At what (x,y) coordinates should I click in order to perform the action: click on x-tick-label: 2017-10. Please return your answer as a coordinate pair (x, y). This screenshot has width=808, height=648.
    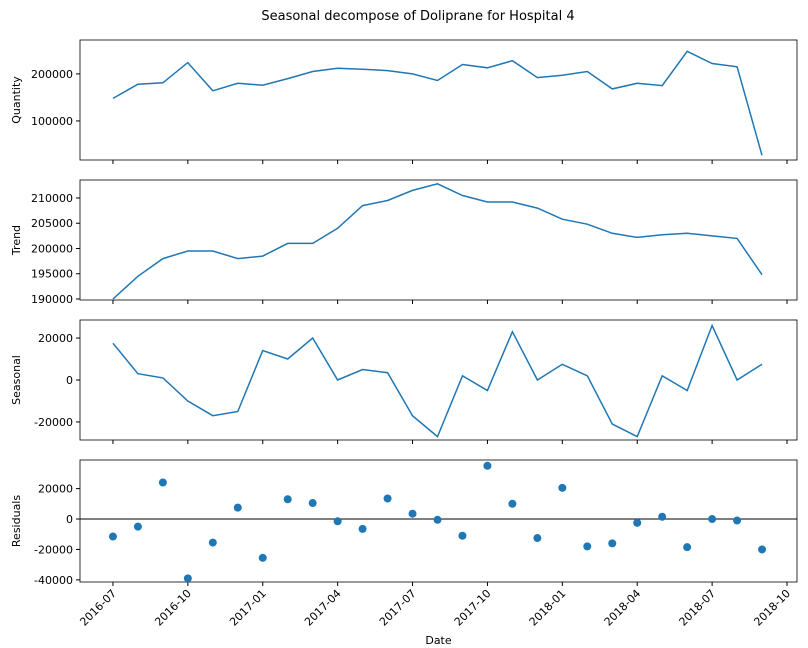
    Looking at the image, I should click on (473, 608).